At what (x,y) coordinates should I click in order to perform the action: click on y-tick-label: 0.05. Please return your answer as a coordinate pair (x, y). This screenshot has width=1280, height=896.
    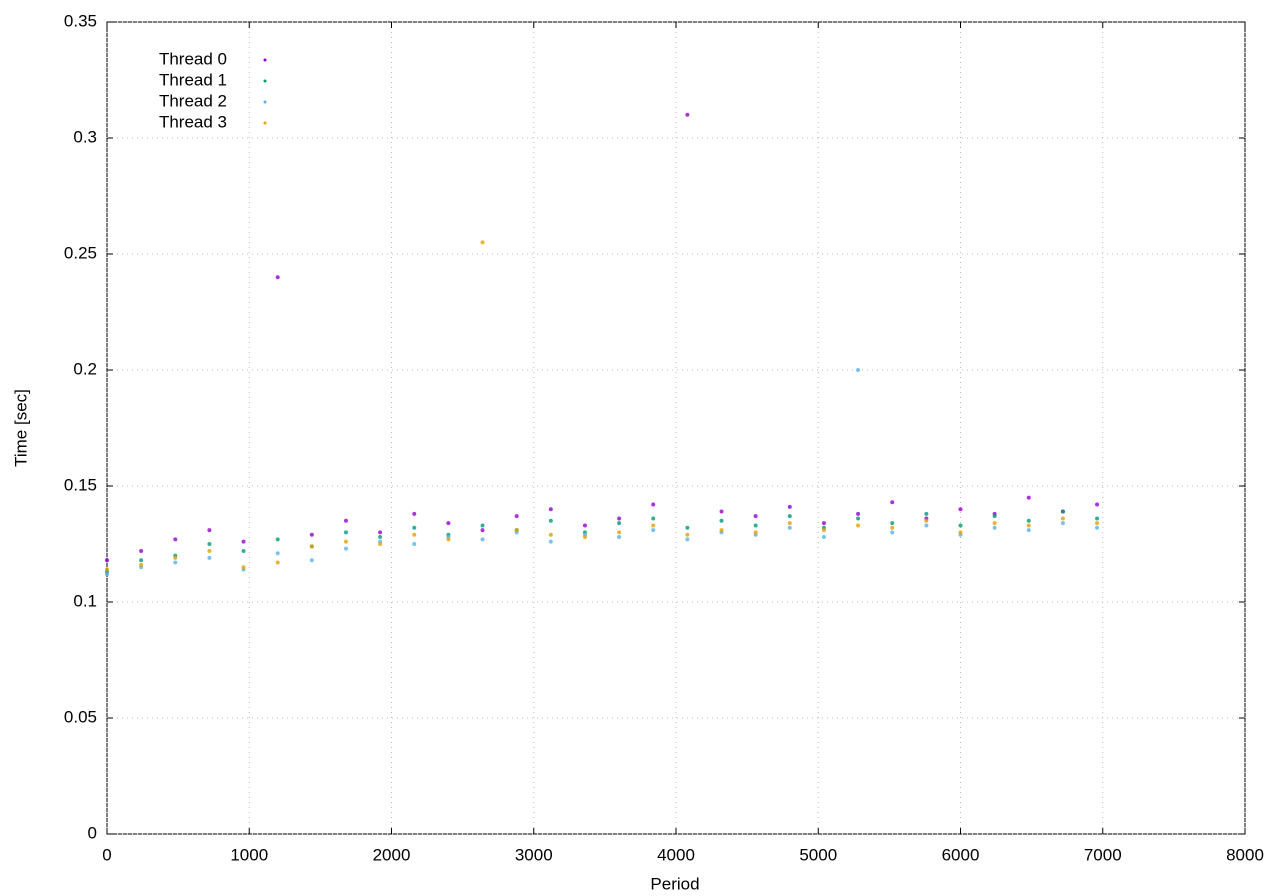
    Looking at the image, I should click on (80, 716).